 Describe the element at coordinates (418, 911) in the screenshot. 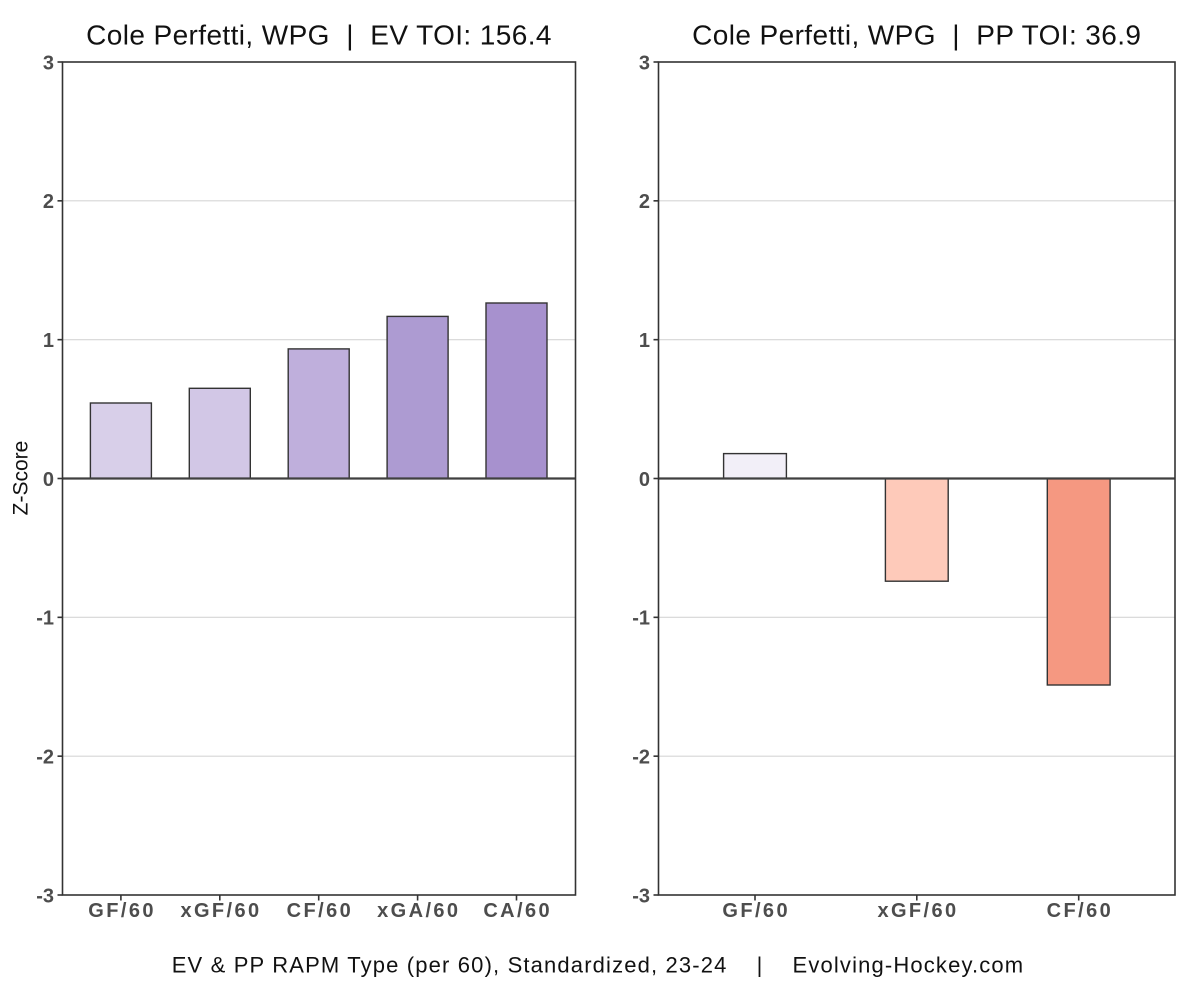

I see `svg-text: xGA/60` at that location.